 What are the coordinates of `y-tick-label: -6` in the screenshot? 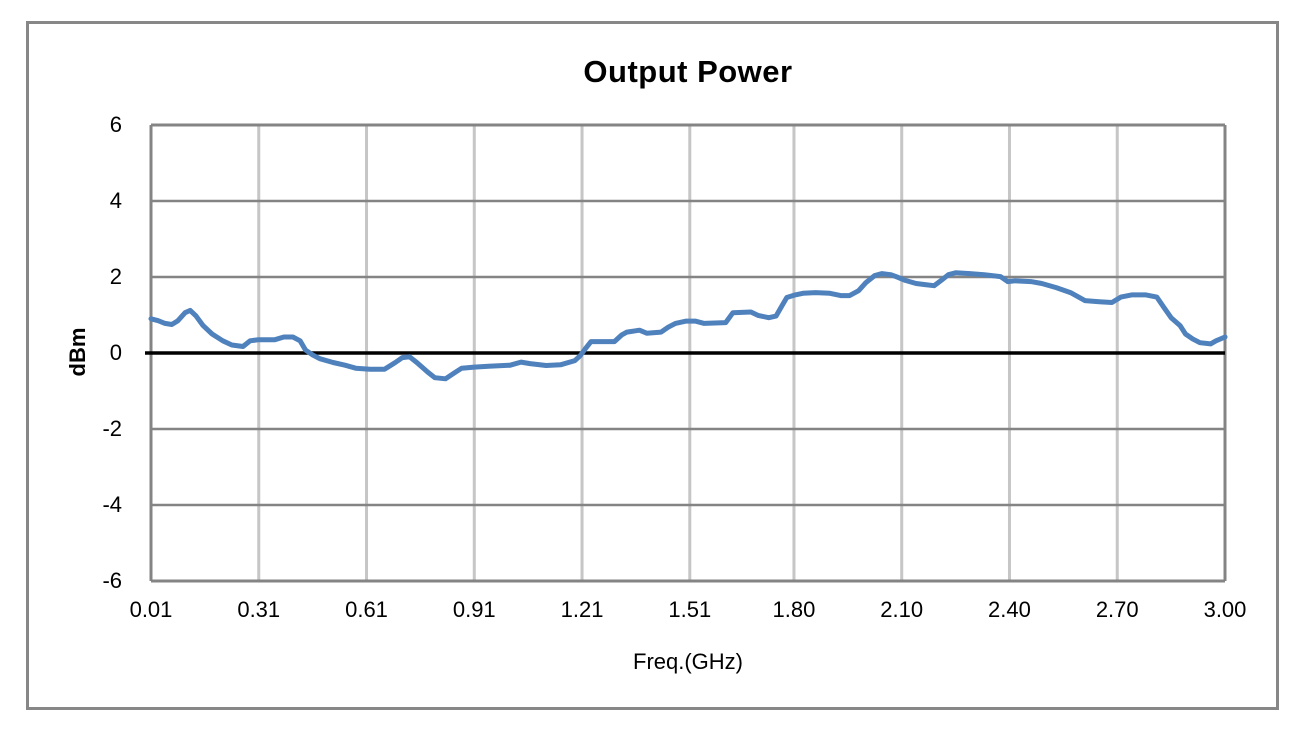 It's located at (112, 580).